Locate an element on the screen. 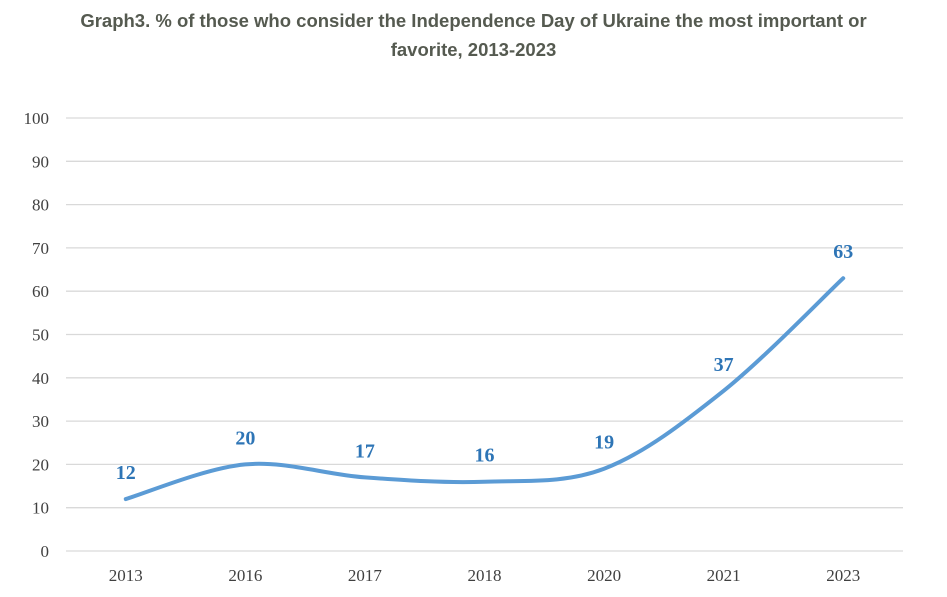 Image resolution: width=947 pixels, height=597 pixels. y-tick-label: 30 is located at coordinates (40, 421).